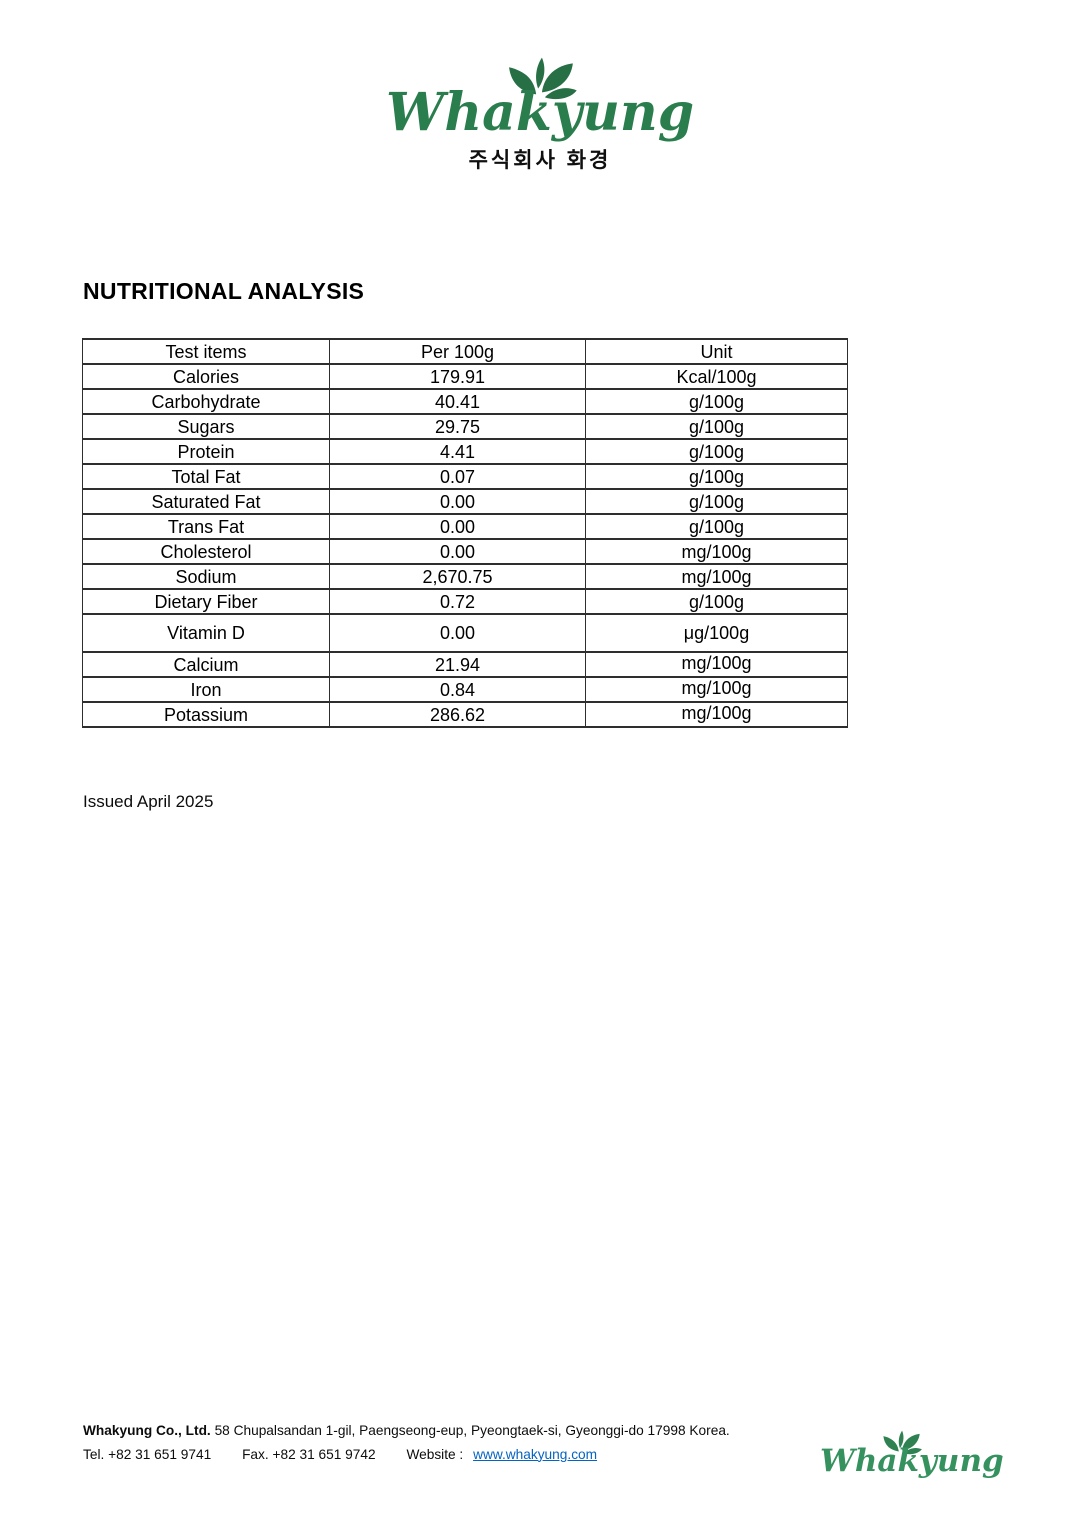 This screenshot has height=1528, width=1080. I want to click on cell-unit: Kcal/100g, so click(716, 376).